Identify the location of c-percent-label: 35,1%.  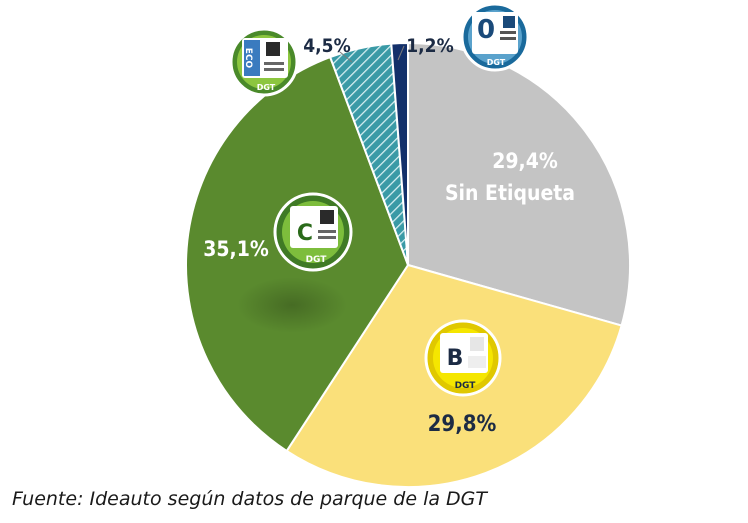
(236, 249).